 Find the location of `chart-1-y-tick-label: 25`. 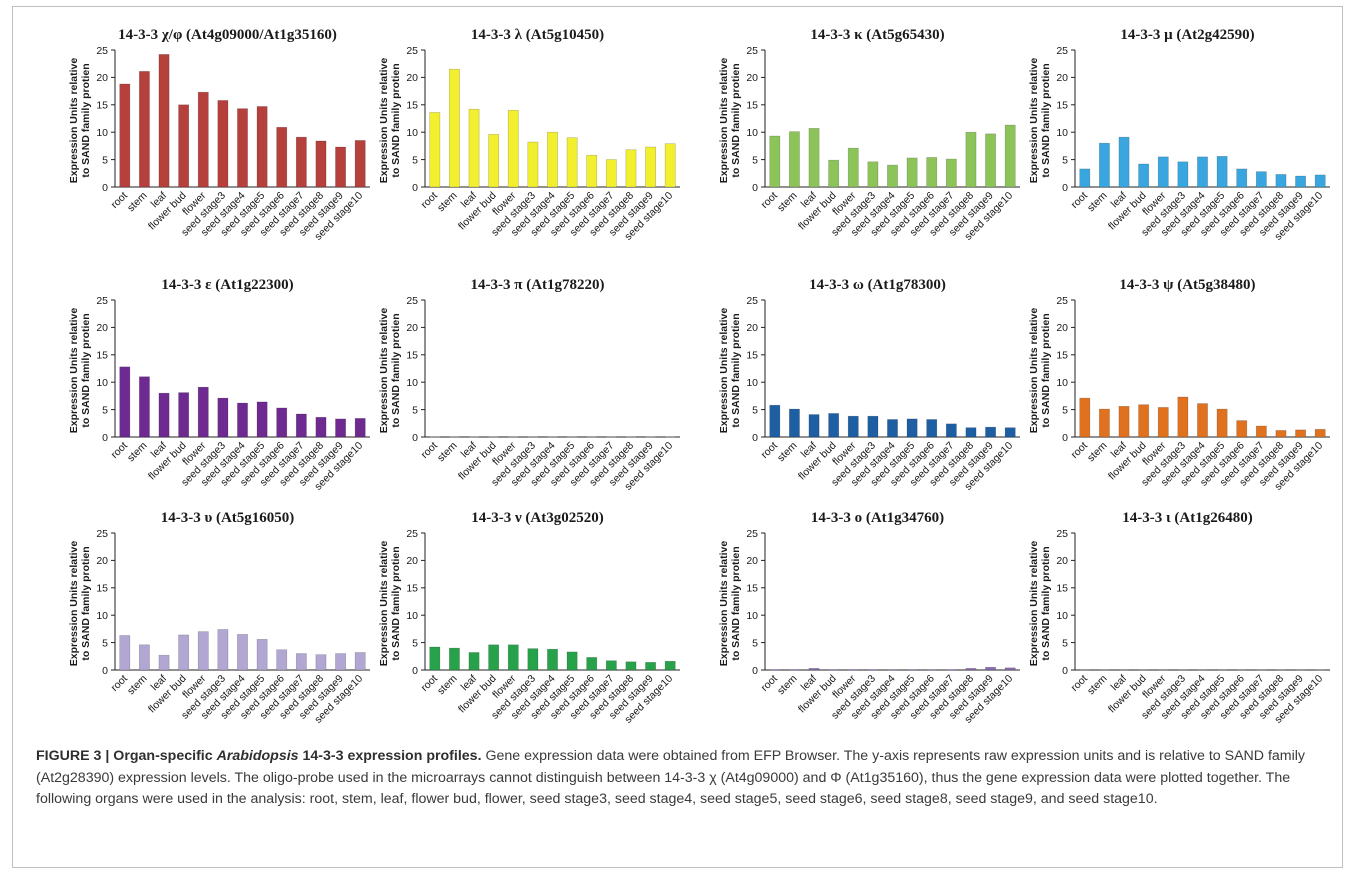

chart-1-y-tick-label: 25 is located at coordinates (102, 51).